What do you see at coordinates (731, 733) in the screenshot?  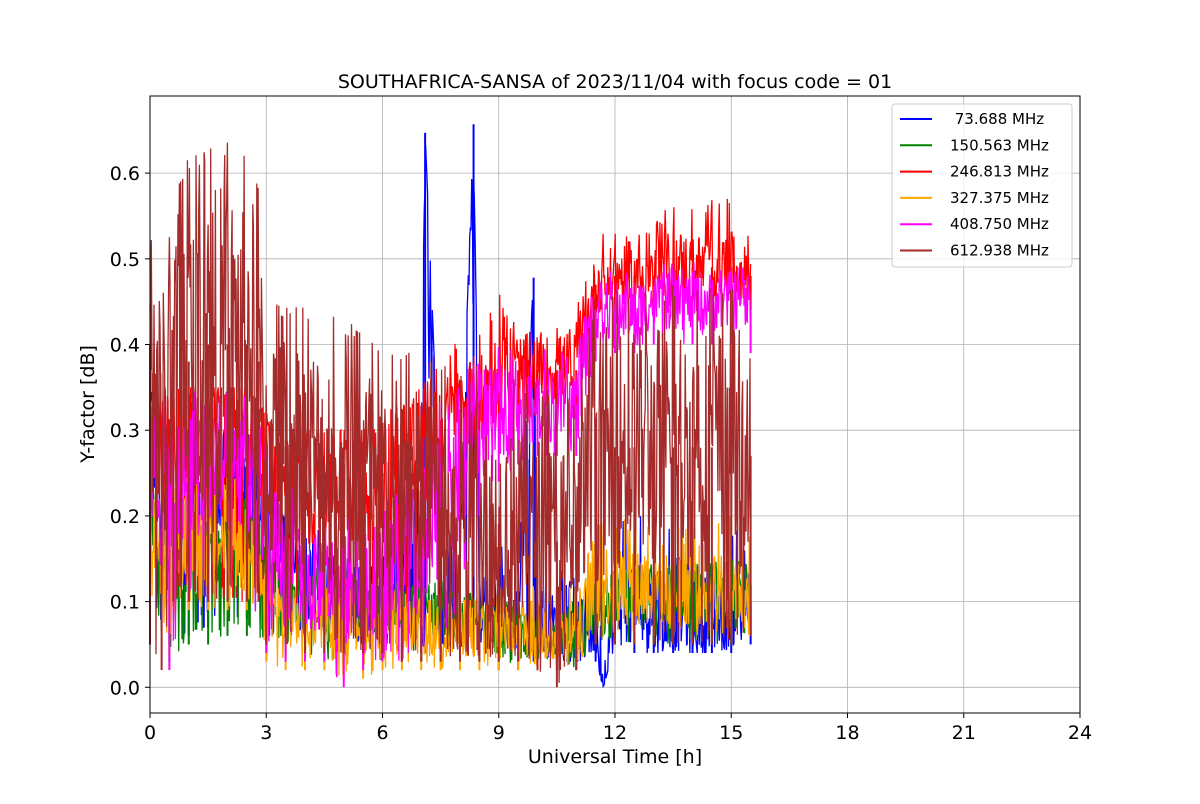 I see `x-tick-label: 15` at bounding box center [731, 733].